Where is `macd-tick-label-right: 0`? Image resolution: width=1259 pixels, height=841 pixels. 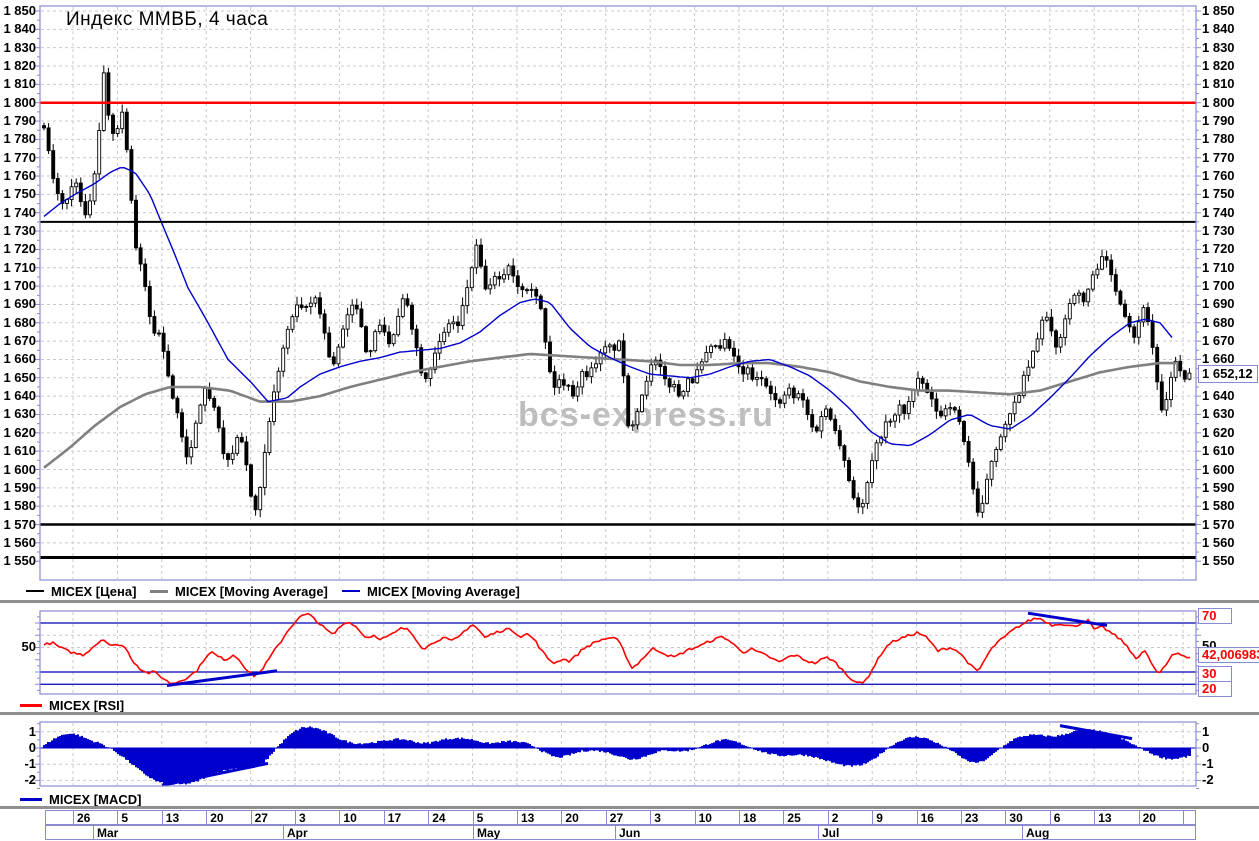
macd-tick-label-right: 0 is located at coordinates (1206, 747).